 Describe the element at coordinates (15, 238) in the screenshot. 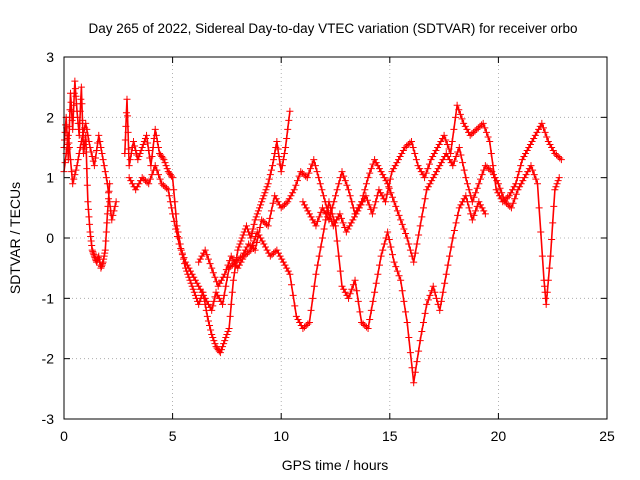

I see `y-axis-label: SDTVAR / TECUs` at that location.